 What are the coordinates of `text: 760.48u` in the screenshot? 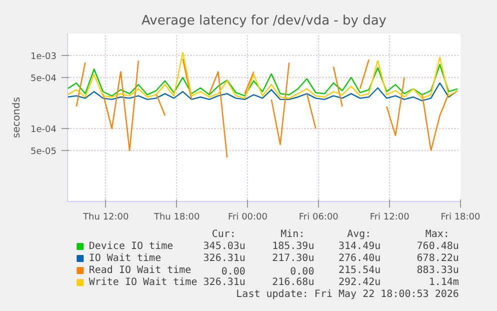 It's located at (437, 246).